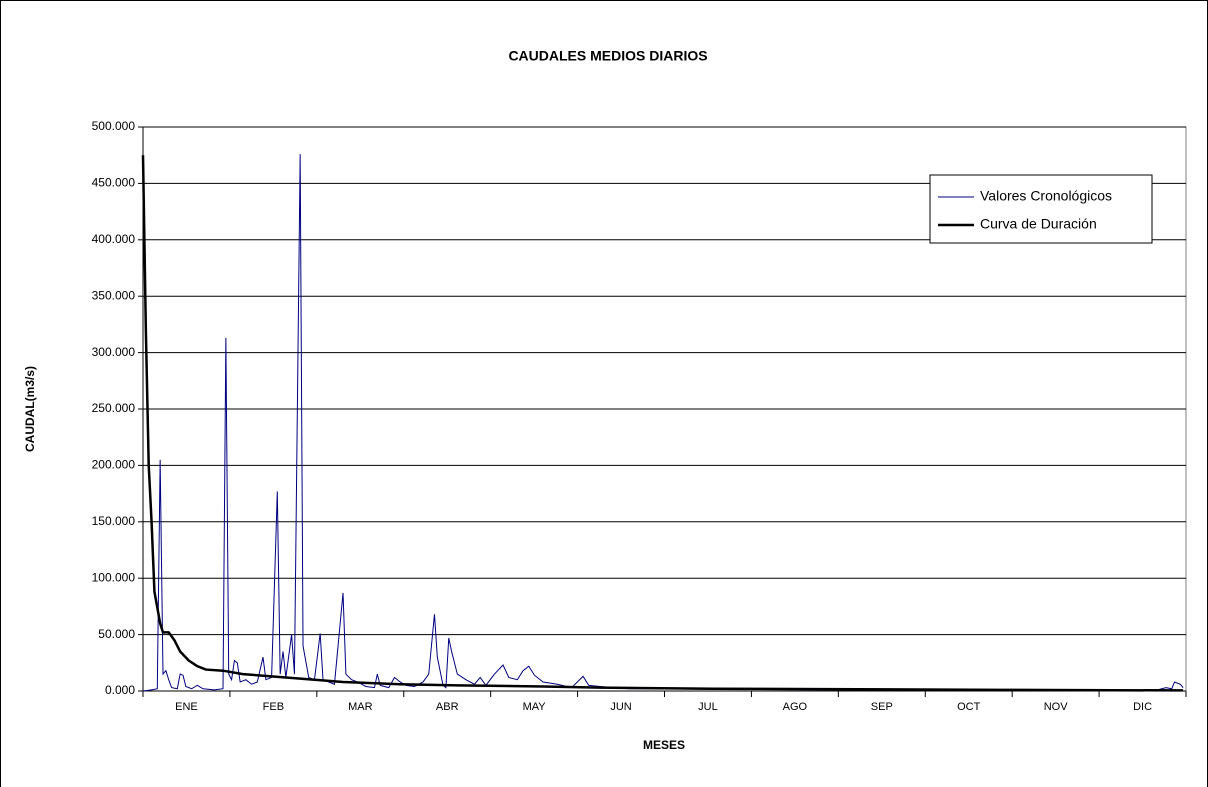 The height and width of the screenshot is (787, 1208). Describe the element at coordinates (114, 521) in the screenshot. I see `y-tick-label: 150.000` at that location.